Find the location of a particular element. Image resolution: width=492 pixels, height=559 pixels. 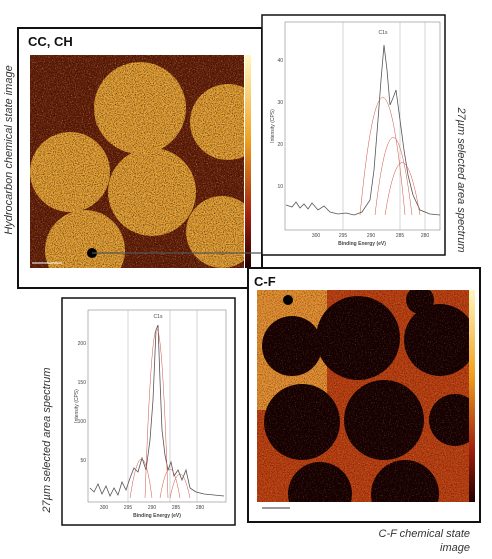

image-caption: image is located at coordinates (455, 548).